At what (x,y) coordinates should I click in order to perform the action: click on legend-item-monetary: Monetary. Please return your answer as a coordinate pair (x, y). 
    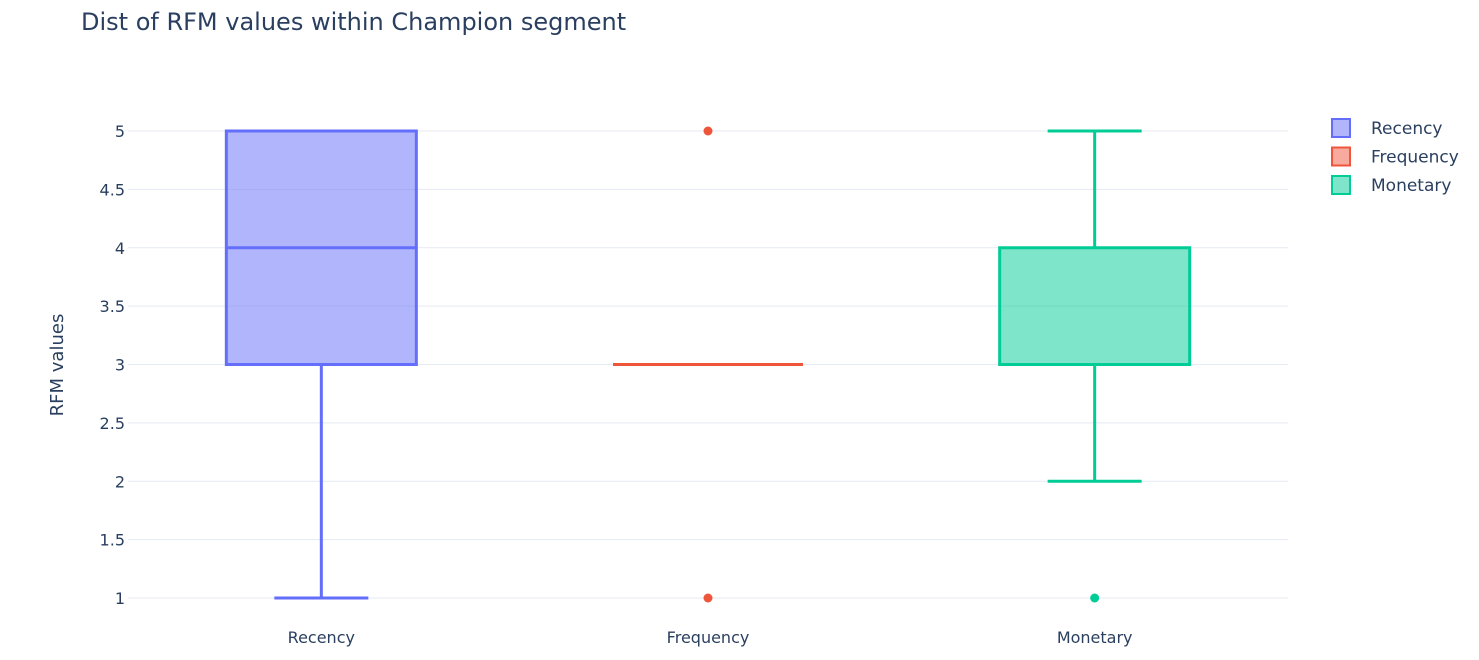
    Looking at the image, I should click on (1391, 185).